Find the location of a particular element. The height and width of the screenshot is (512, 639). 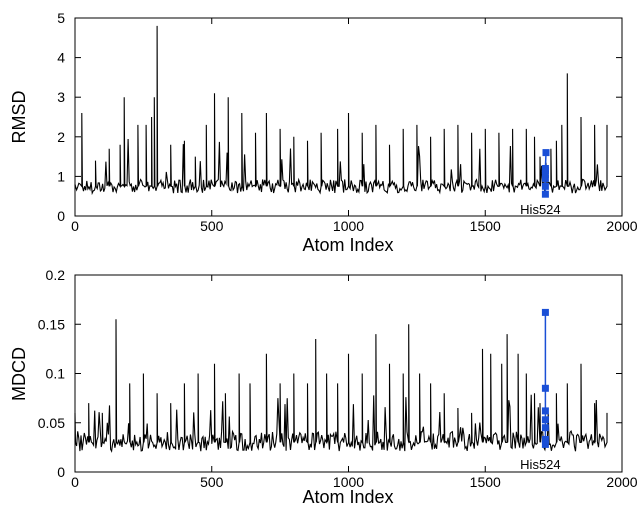

mdcd-x-tick-label: 2000 is located at coordinates (621, 482).